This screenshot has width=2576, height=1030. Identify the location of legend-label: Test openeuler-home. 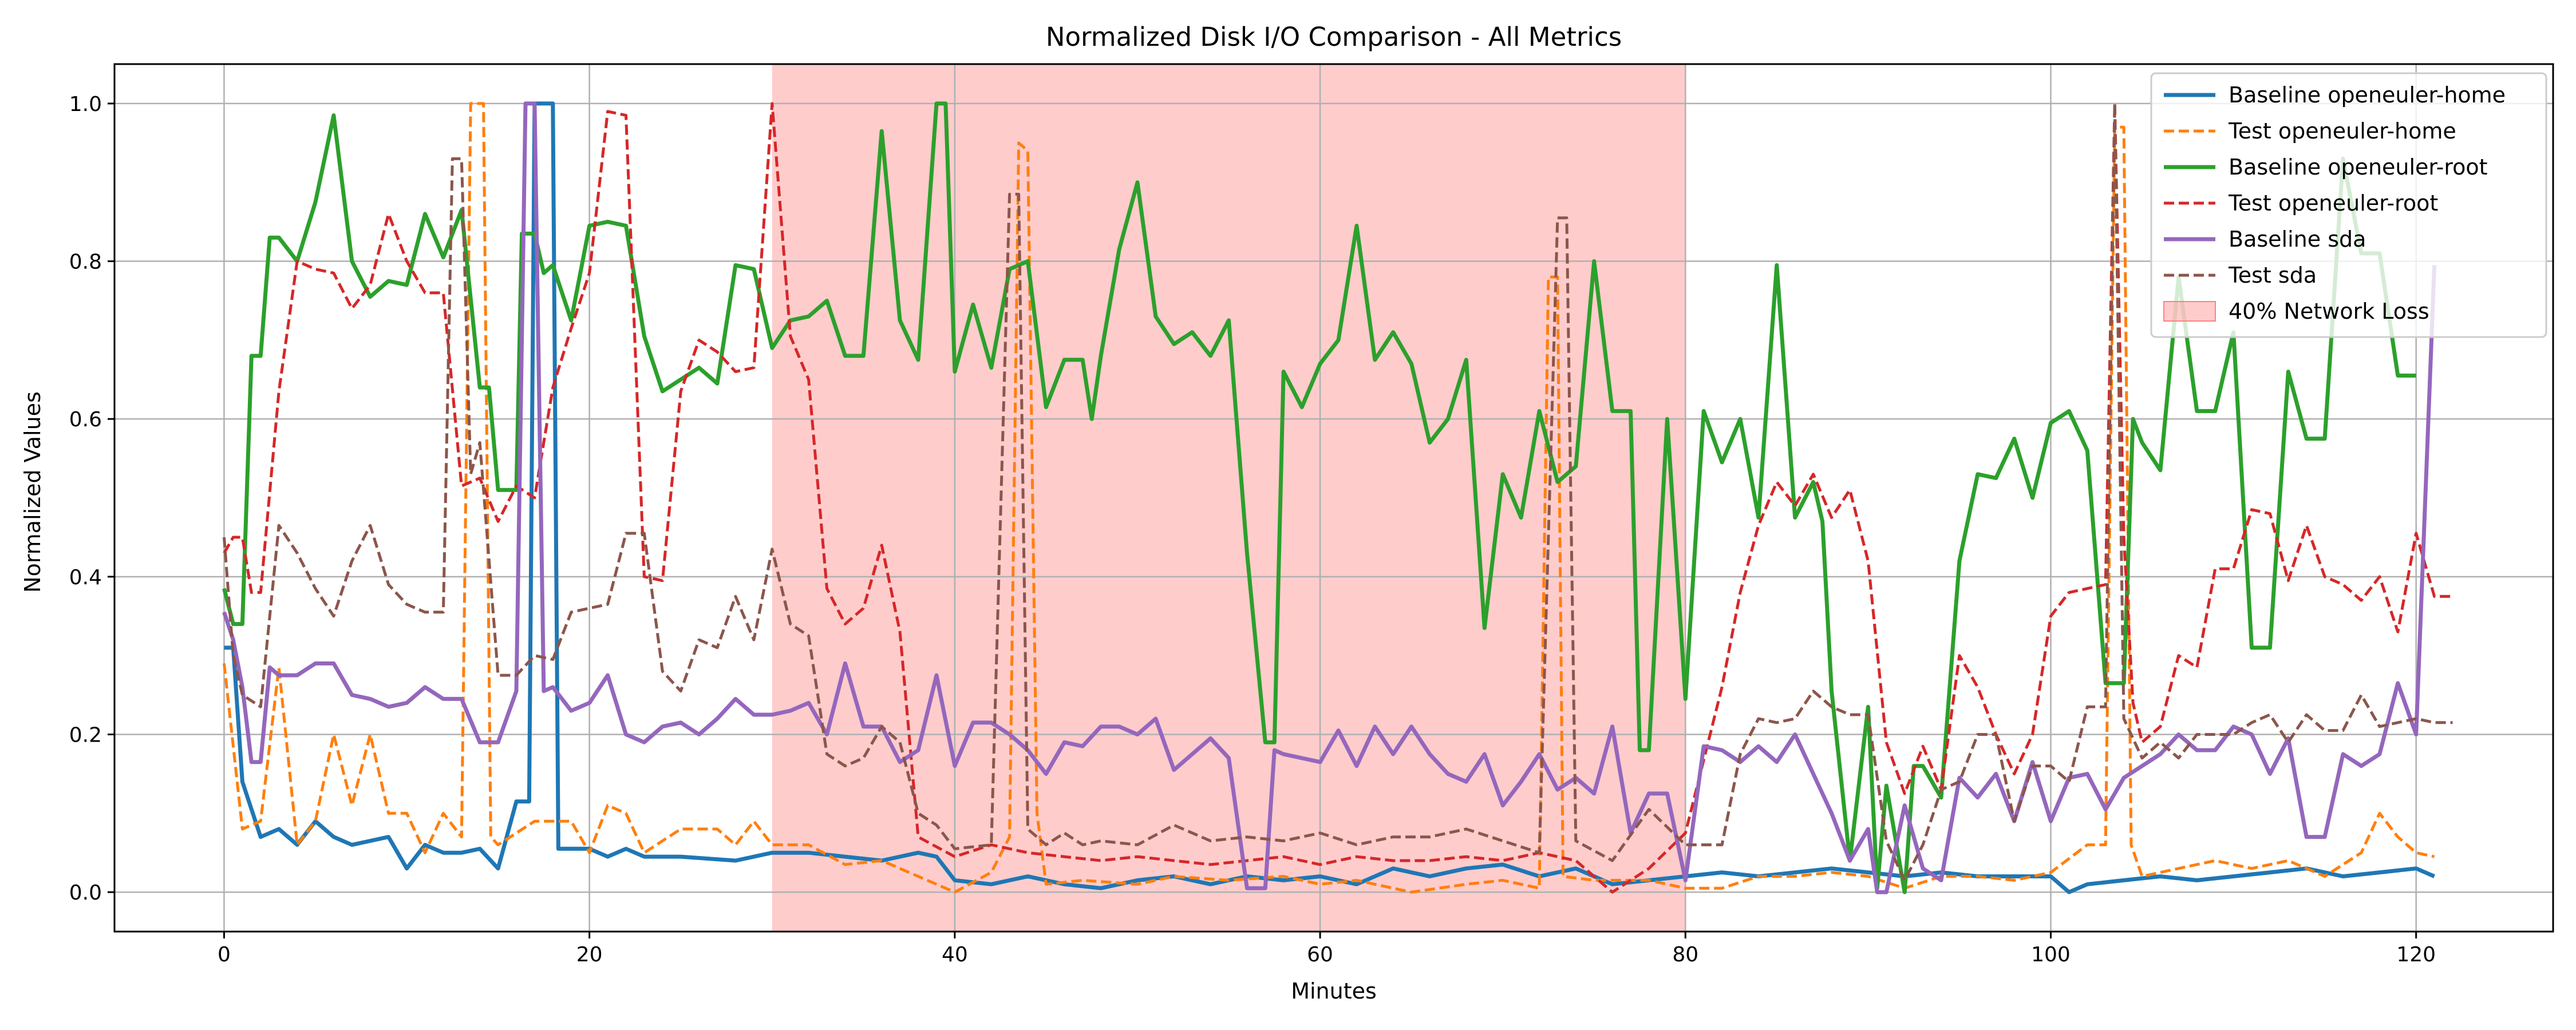
(2342, 131).